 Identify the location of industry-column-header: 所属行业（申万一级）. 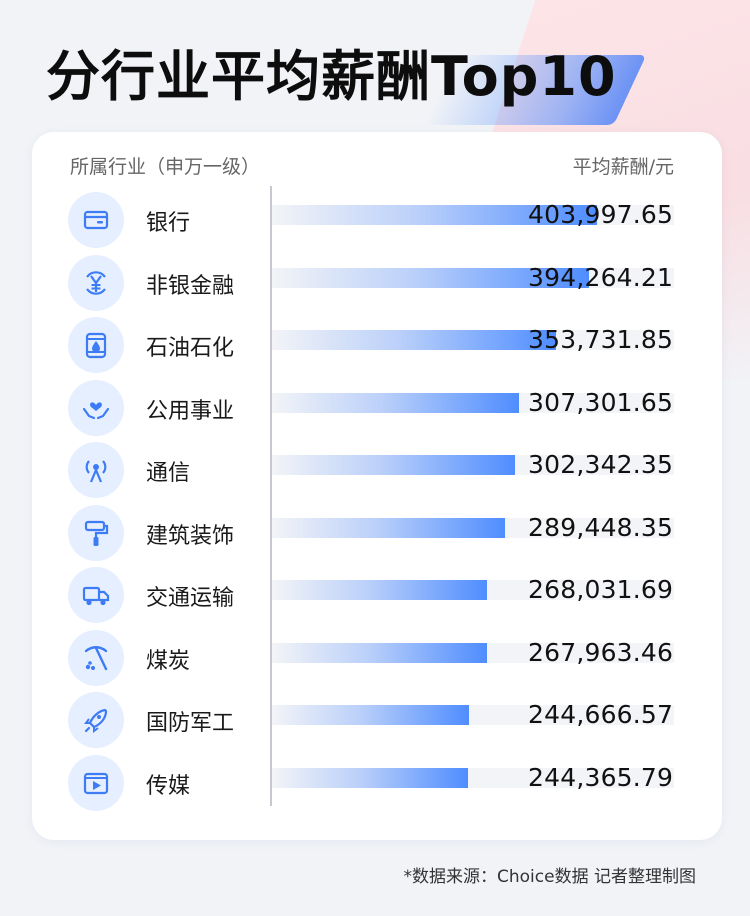
(165, 167).